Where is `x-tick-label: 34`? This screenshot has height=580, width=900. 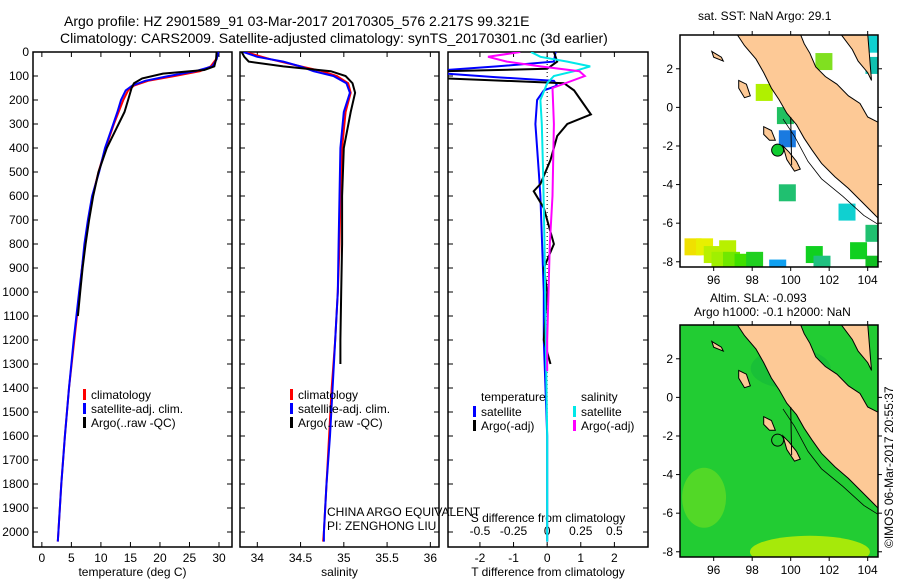 x-tick-label: 34 is located at coordinates (258, 558).